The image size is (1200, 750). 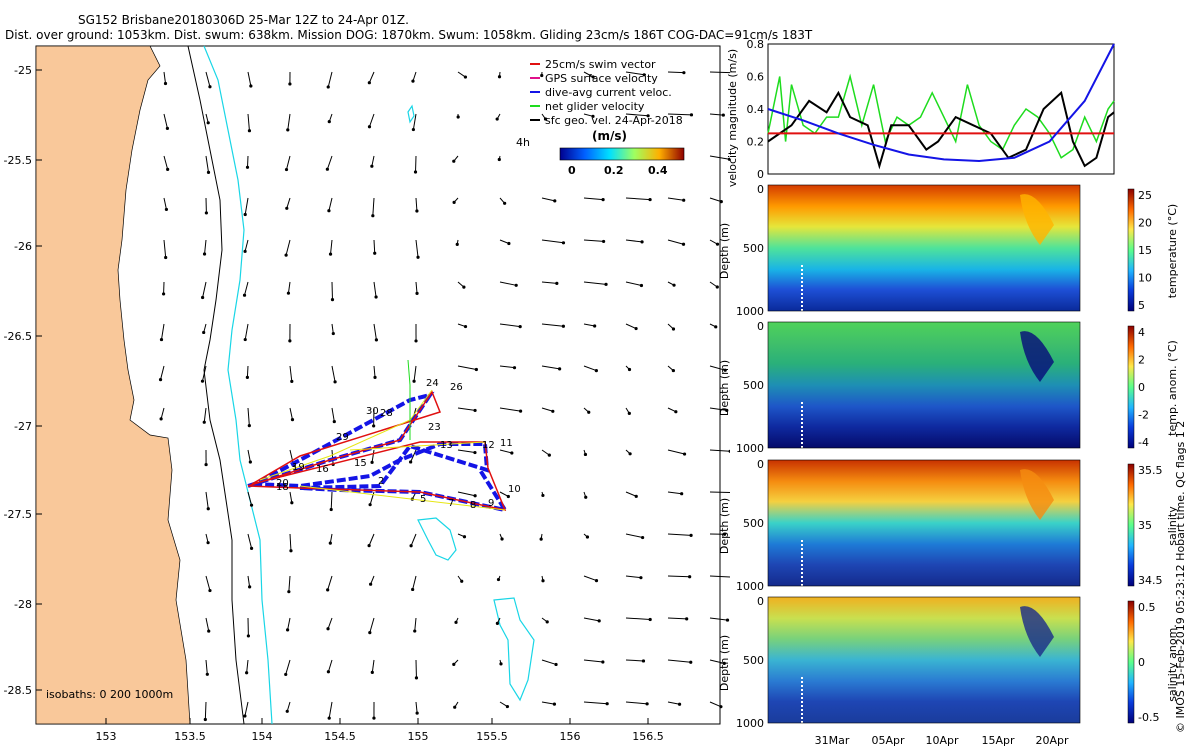 I want to click on track-label: 18, so click(x=282, y=487).